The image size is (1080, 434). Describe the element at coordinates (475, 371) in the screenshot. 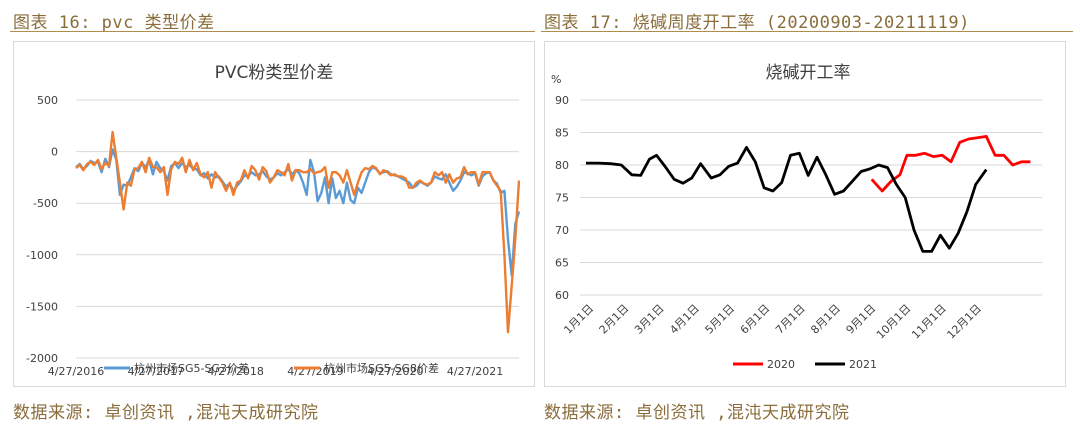

I see `x-tick-label: 4/27/2021` at that location.